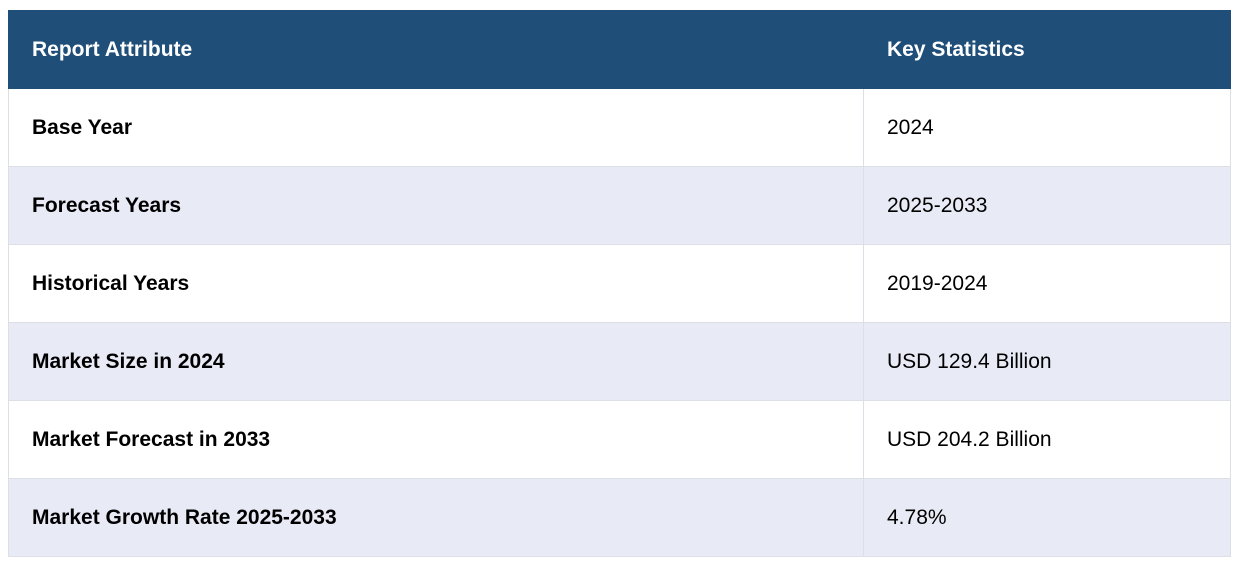 Image resolution: width=1235 pixels, height=569 pixels. I want to click on table-row: Base Year 2024, so click(619, 127).